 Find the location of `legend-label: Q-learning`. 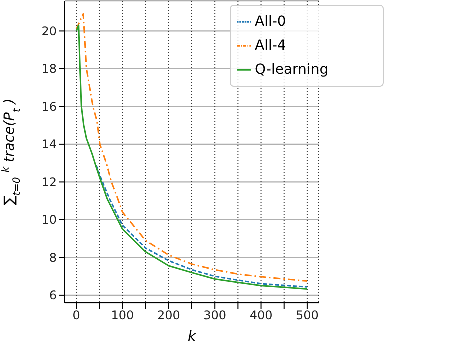

legend-label: Q-learning is located at coordinates (292, 70).